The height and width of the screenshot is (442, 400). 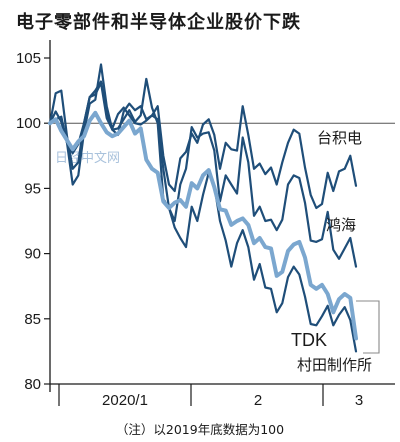 I want to click on x-month-label: 2020/1, so click(x=125, y=400).